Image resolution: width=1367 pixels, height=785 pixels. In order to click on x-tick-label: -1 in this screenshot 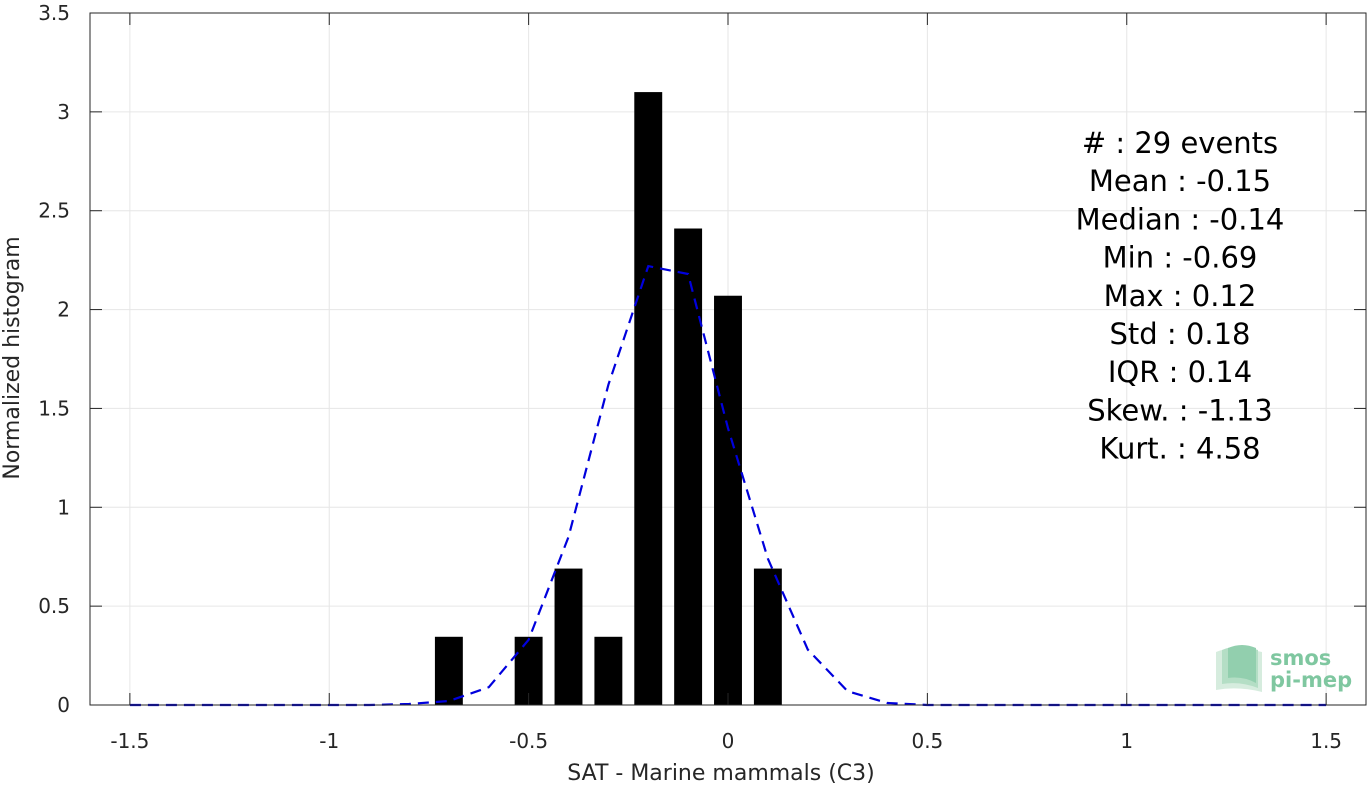, I will do `click(329, 741)`.